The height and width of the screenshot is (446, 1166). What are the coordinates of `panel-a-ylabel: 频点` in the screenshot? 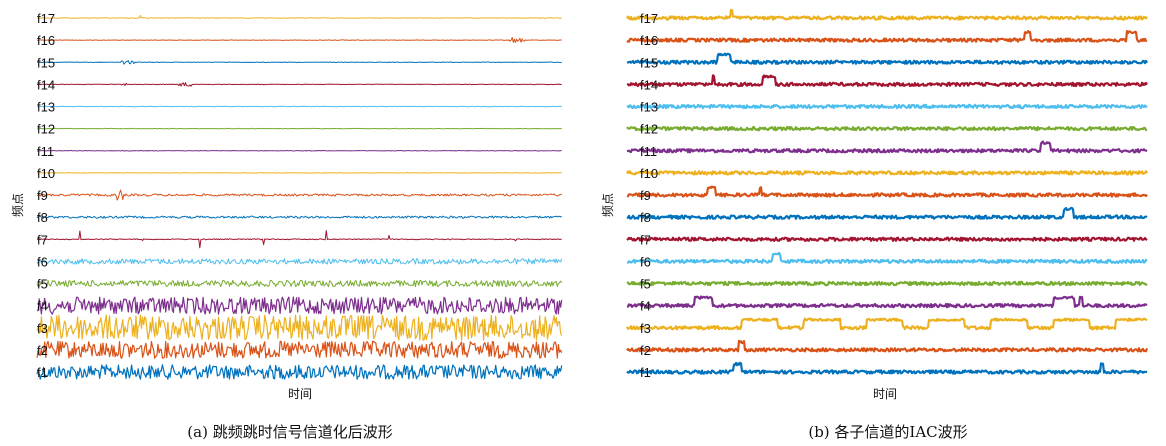 It's located at (18, 205).